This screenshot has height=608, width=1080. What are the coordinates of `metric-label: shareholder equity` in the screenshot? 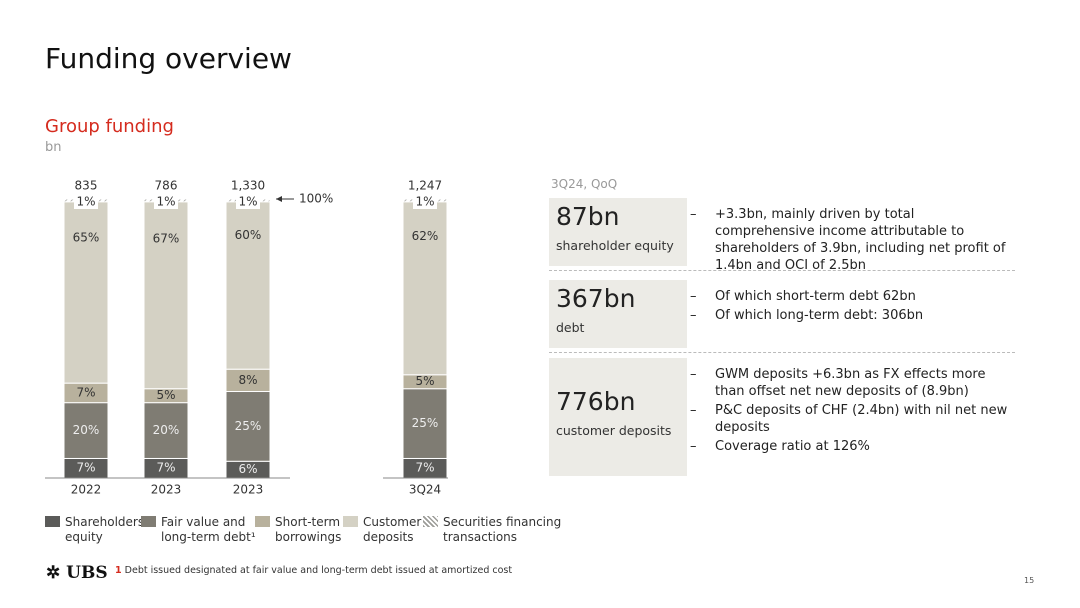 It's located at (615, 245).